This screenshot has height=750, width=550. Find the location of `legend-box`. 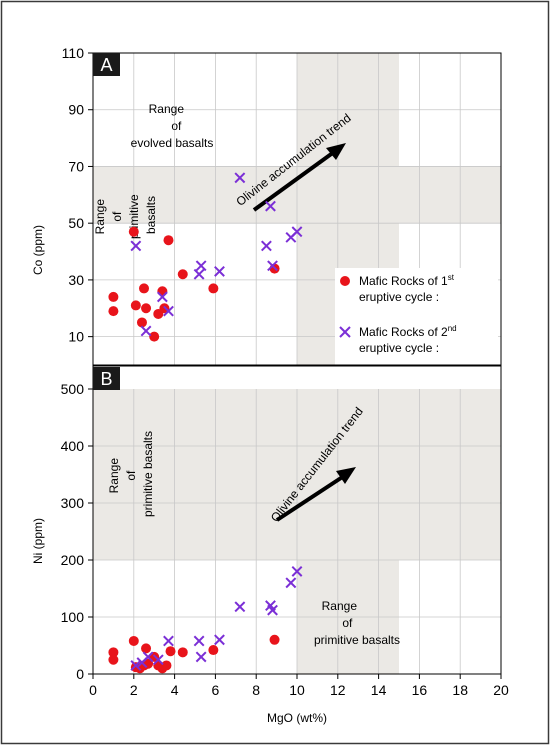

legend-box is located at coordinates (416, 316).